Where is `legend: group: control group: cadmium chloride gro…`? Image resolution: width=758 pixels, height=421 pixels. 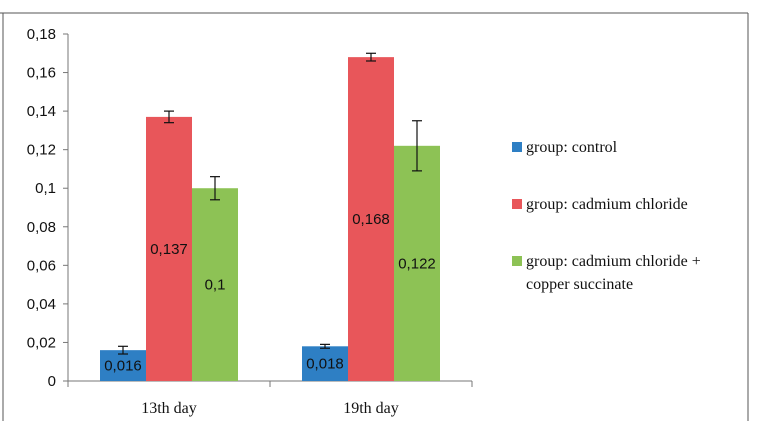
legend: group: control group: cadmium chloride gro… is located at coordinates (606, 216).